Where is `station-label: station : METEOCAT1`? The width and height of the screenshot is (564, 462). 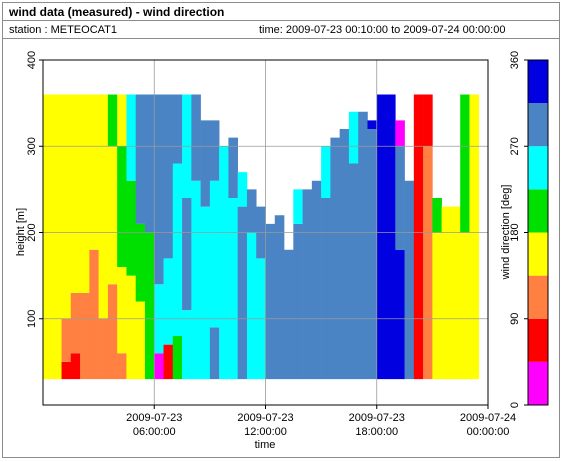
station-label: station : METEOCAT1 is located at coordinates (63, 30).